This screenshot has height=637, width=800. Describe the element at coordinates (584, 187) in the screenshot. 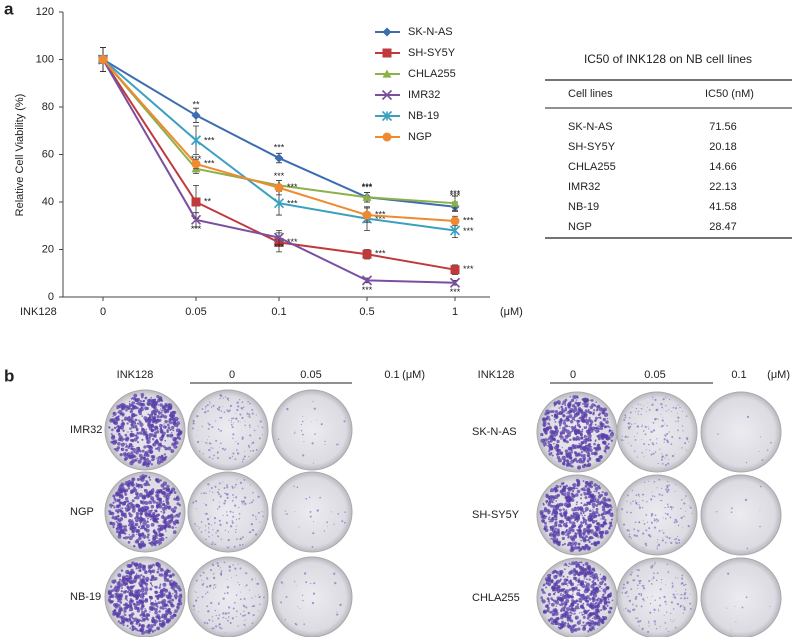

I see `table-cell: IMR32` at that location.